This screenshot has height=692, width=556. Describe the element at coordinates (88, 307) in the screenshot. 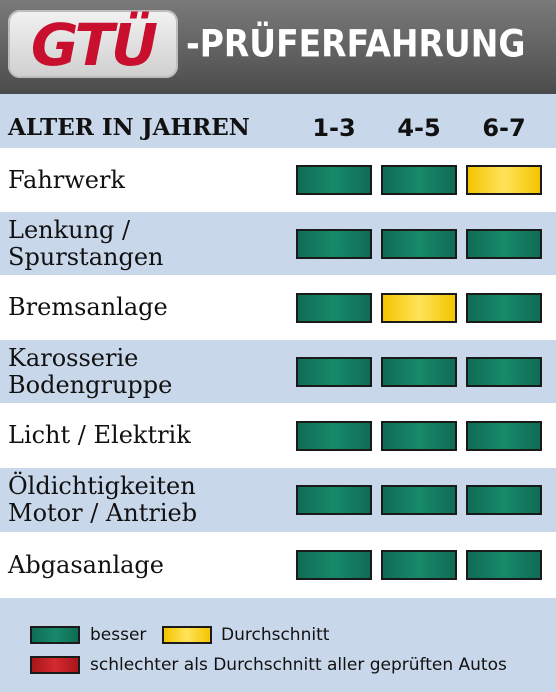

I see `row-label: Bremsanlage` at that location.